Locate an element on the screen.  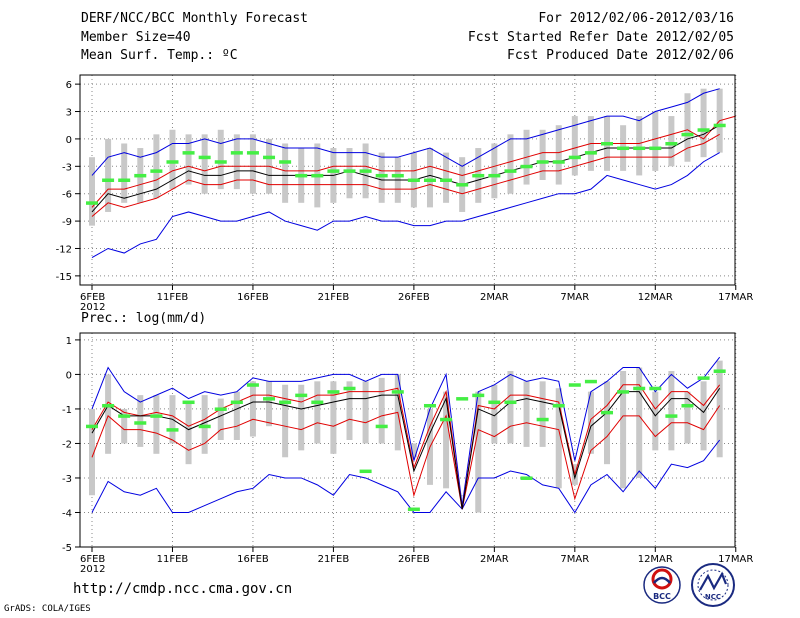
temp-xlabel: 21FEB is located at coordinates (334, 297).